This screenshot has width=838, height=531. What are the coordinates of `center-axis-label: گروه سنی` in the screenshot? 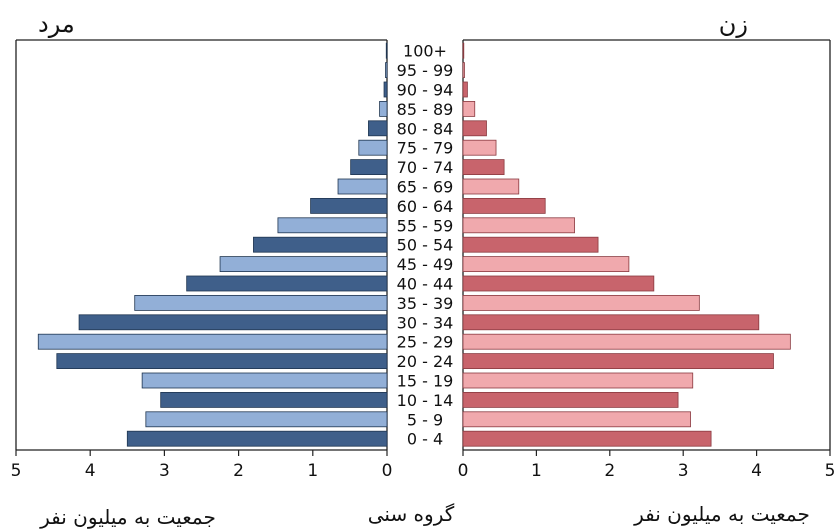 It's located at (411, 514).